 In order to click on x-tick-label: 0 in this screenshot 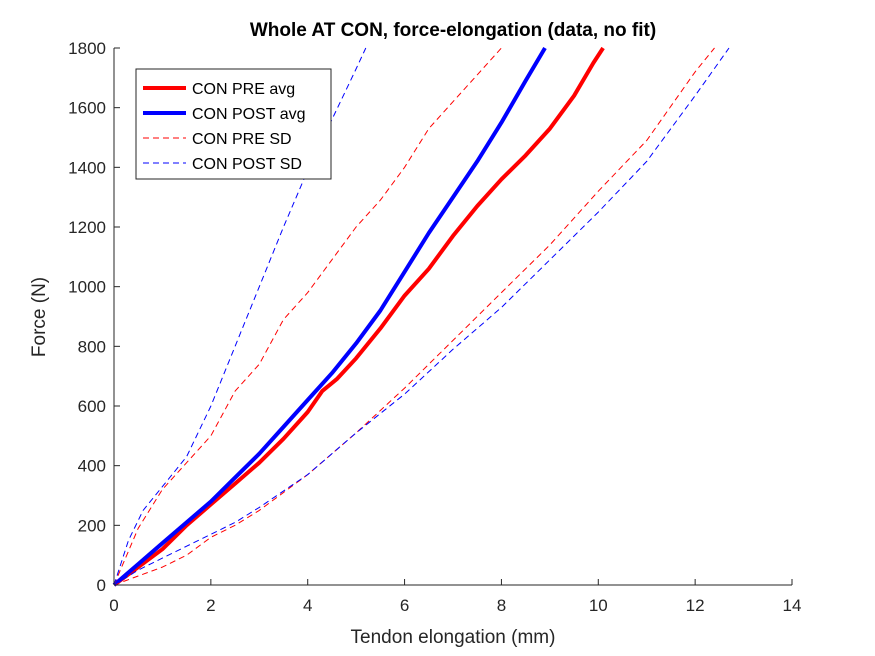, I will do `click(113, 605)`.